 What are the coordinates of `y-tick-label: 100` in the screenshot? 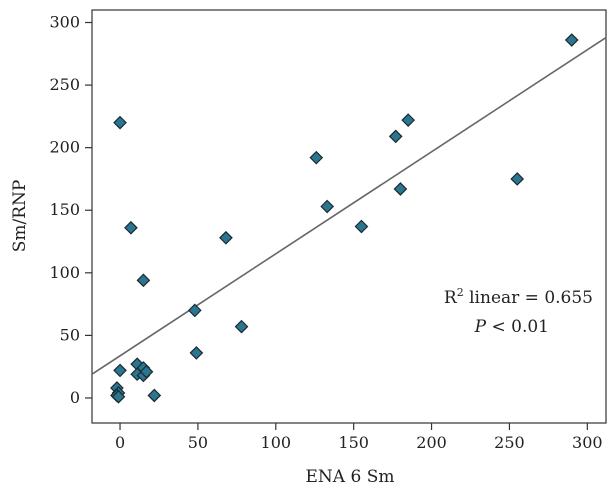 It's located at (64, 272).